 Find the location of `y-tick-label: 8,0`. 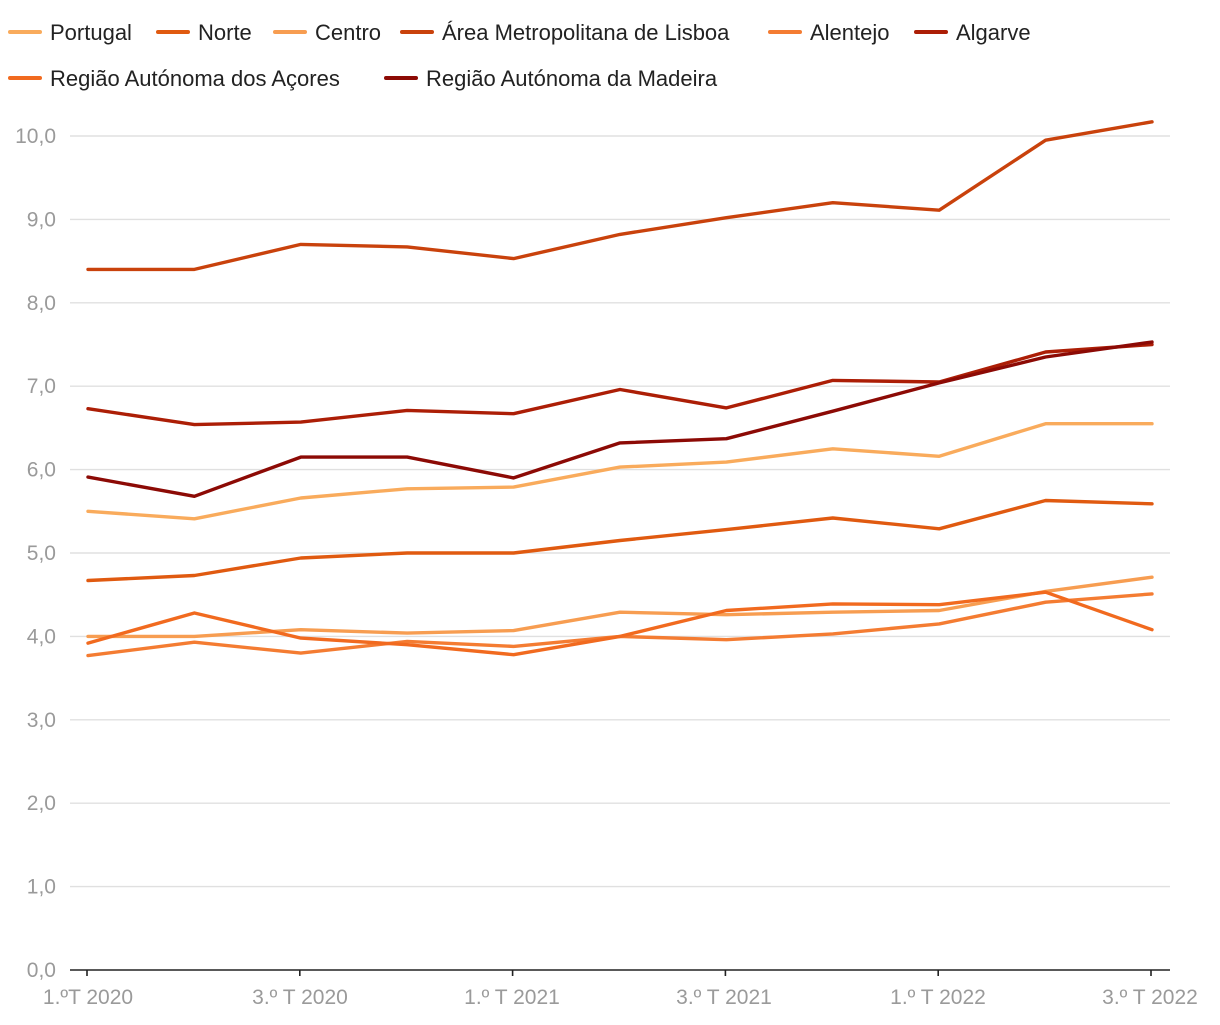

y-tick-label: 8,0 is located at coordinates (41, 303).